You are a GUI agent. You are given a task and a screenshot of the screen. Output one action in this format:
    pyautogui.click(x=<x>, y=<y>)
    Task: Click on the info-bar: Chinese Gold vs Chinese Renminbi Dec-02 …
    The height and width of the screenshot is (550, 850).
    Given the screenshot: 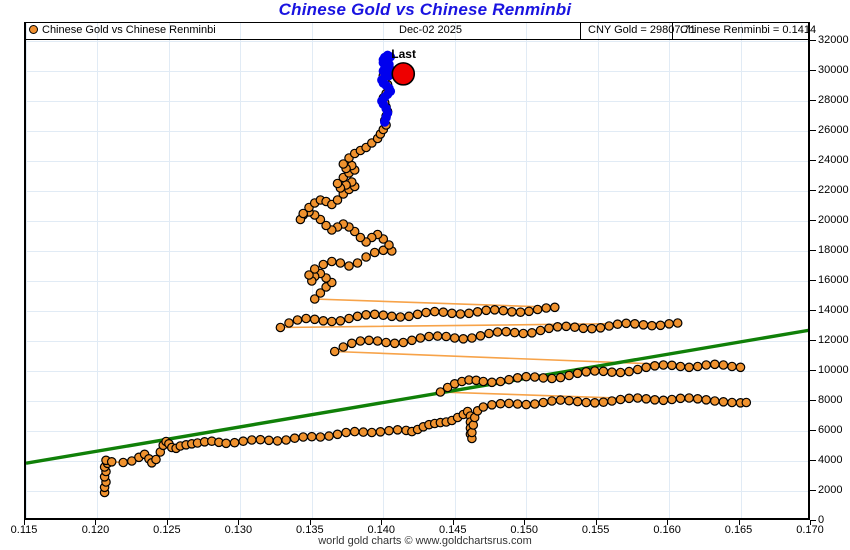 What is the action you would take?
    pyautogui.click(x=420, y=31)
    